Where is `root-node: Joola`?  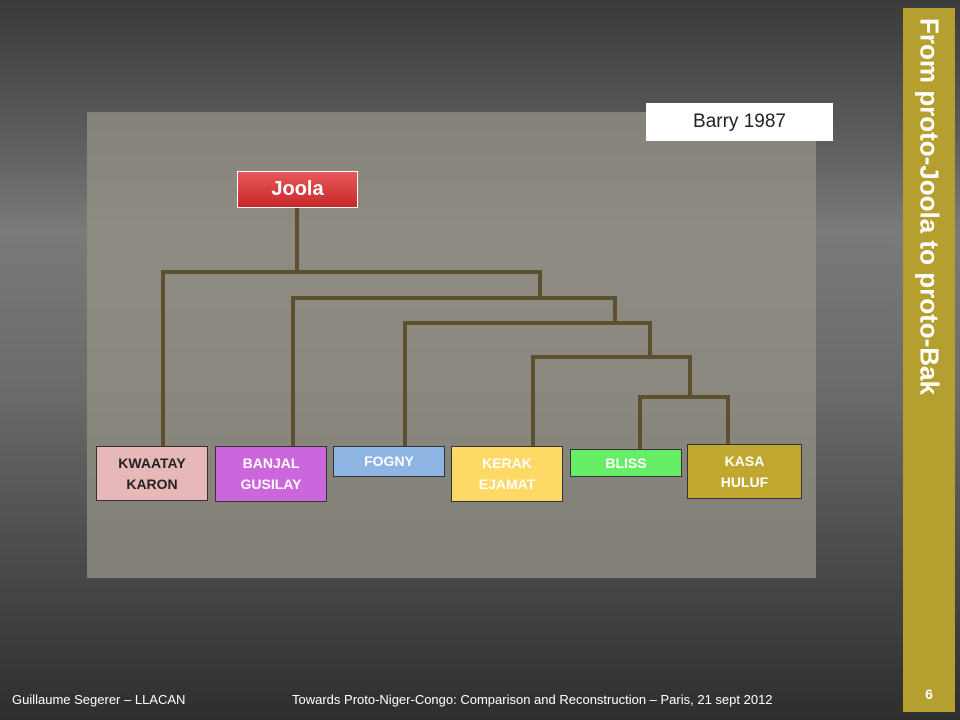
root-node: Joola is located at coordinates (297, 189).